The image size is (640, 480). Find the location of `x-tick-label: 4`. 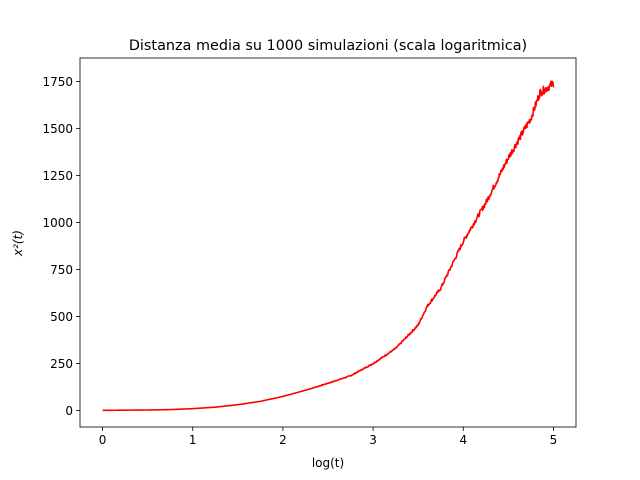

x-tick-label: 4 is located at coordinates (463, 440).